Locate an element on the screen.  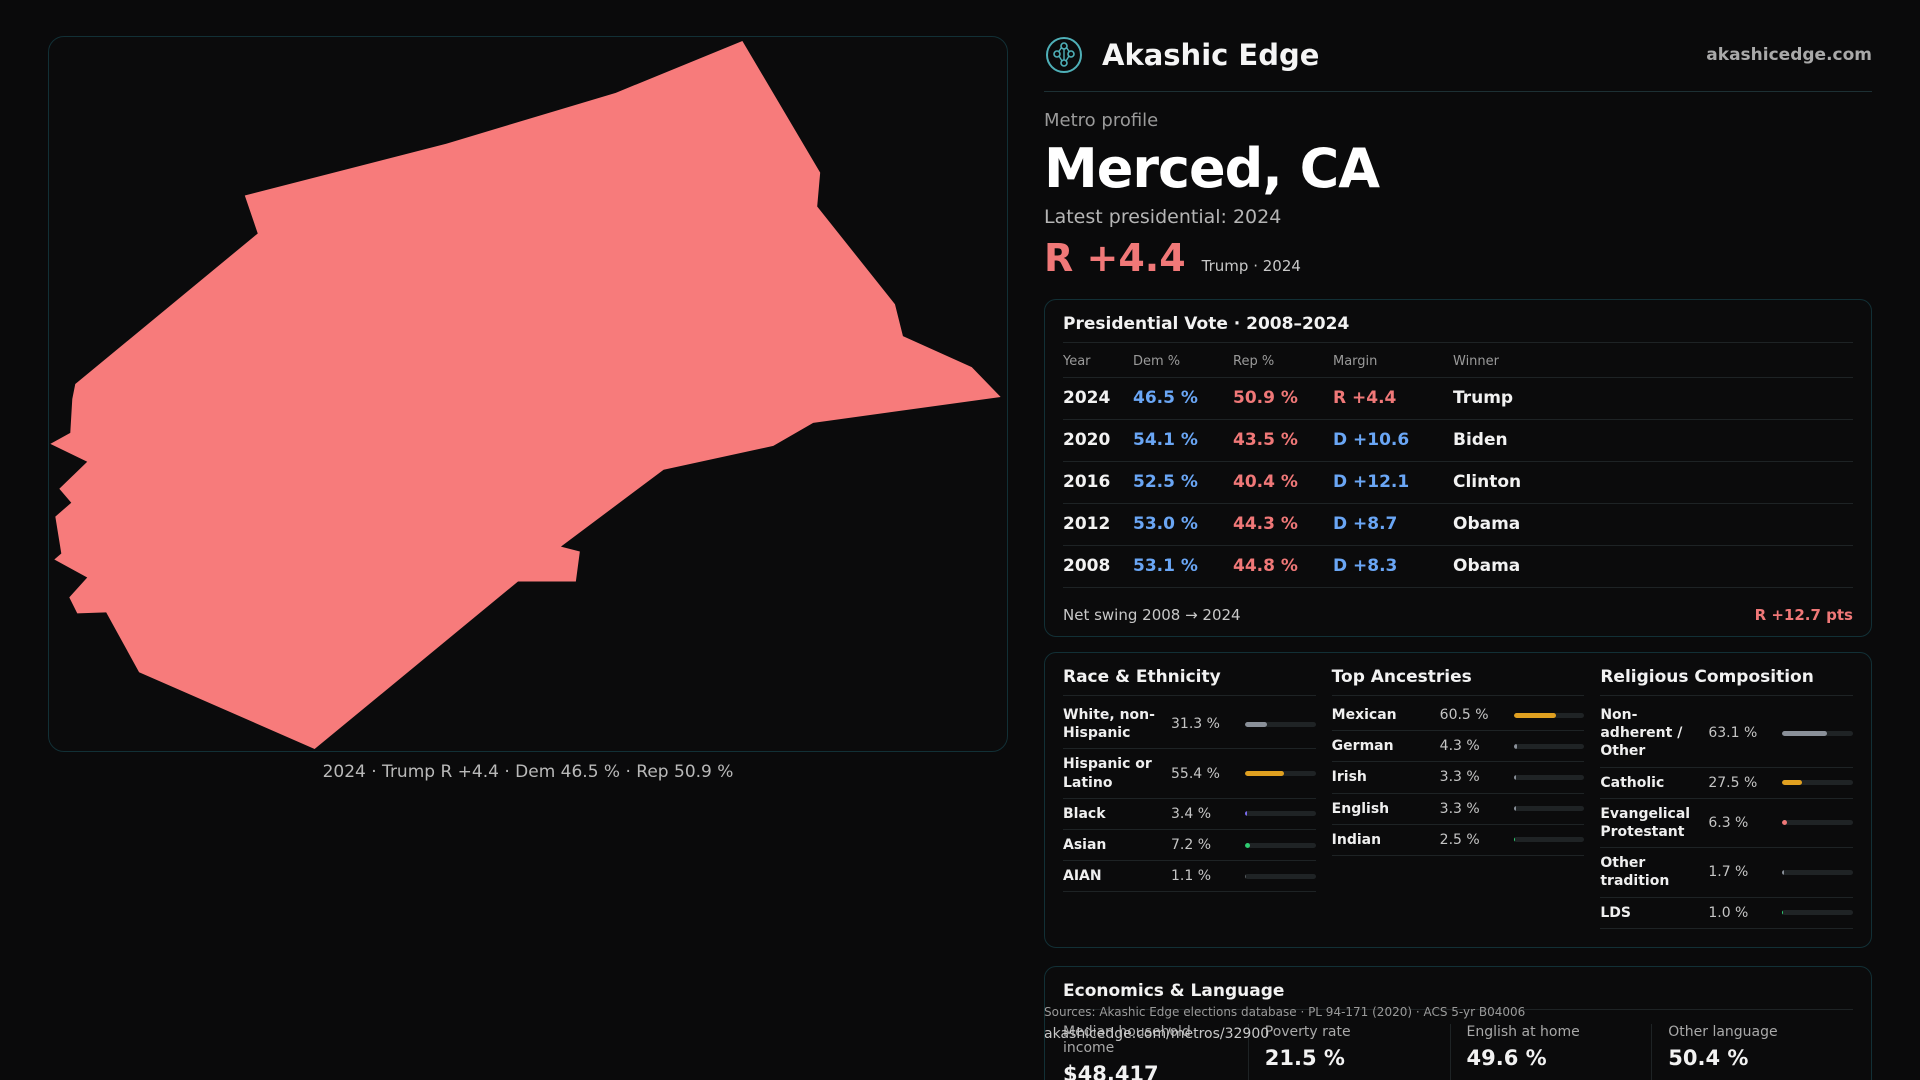
economics-language-title: Economics & Language is located at coordinates (1458, 995).